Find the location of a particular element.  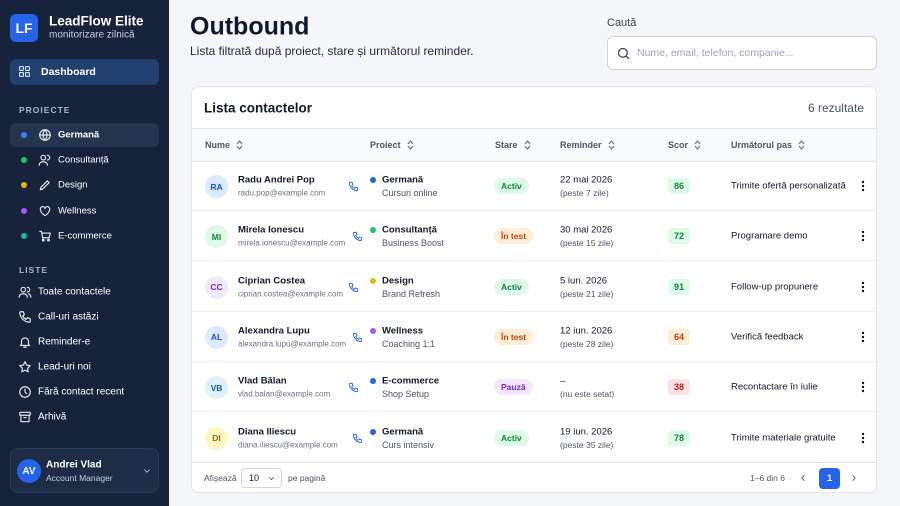

project-item: Germană is located at coordinates (84, 135).